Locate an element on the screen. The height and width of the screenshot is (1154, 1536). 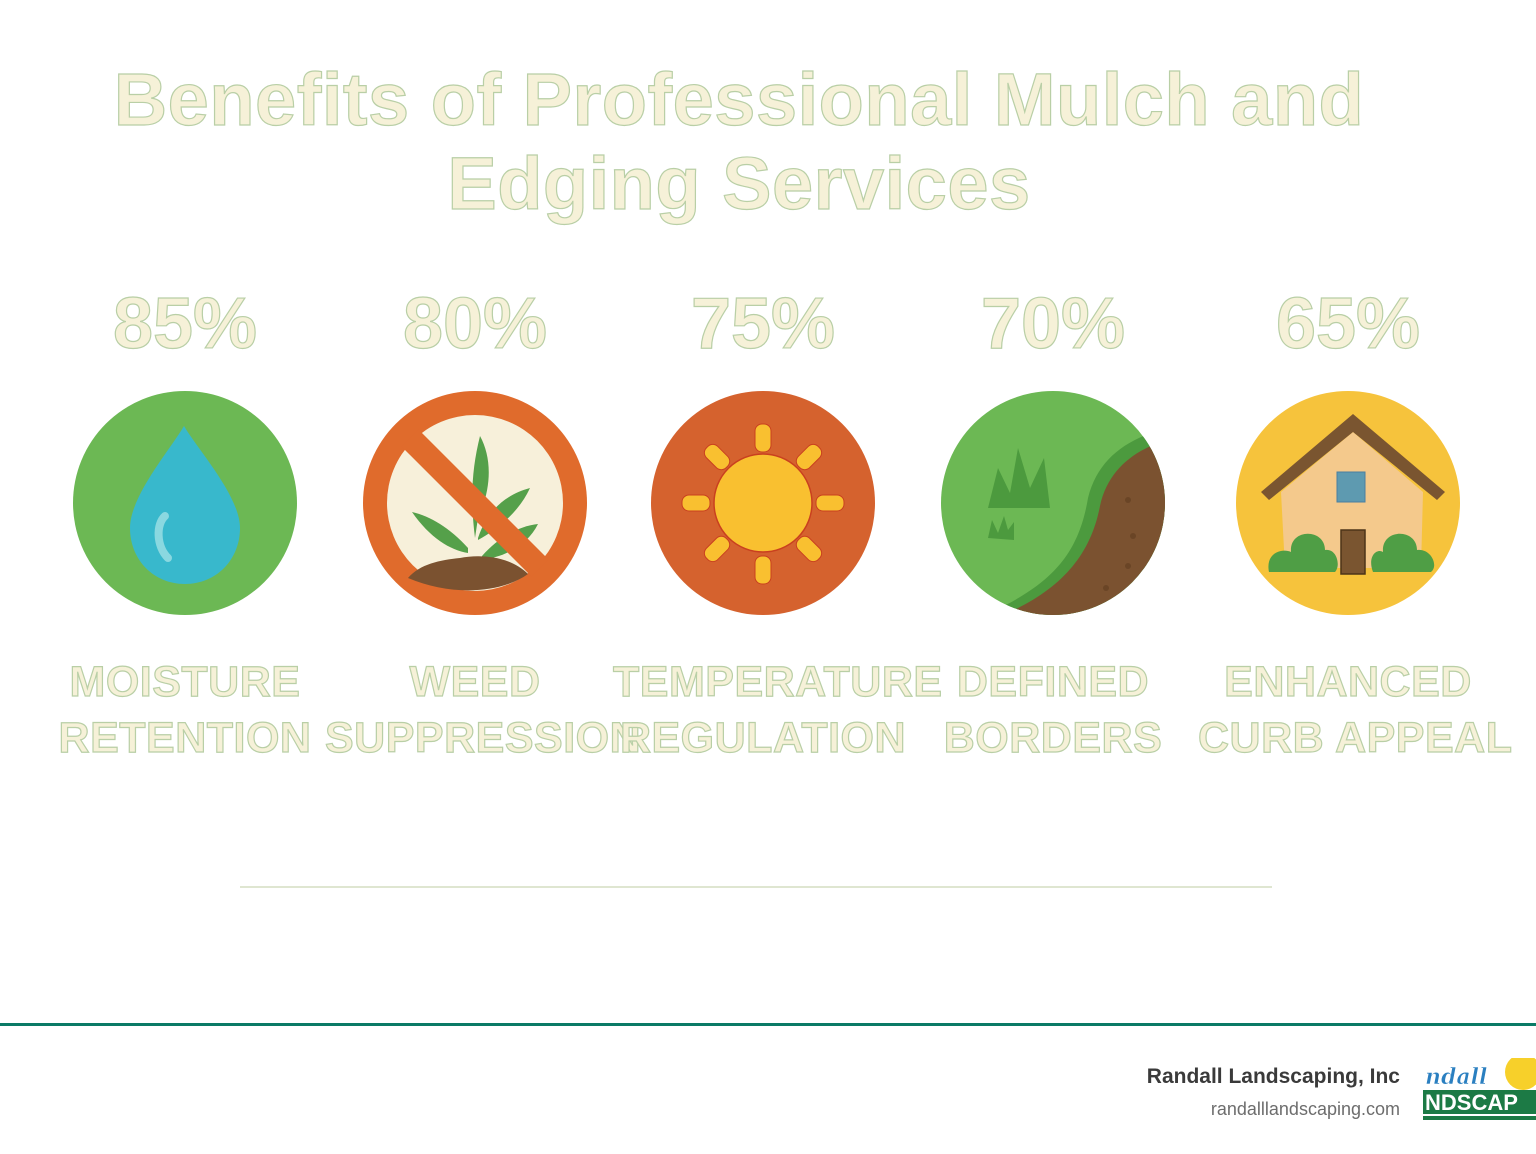
company-logo: ndall NDSCAP is located at coordinates (1479, 1091).